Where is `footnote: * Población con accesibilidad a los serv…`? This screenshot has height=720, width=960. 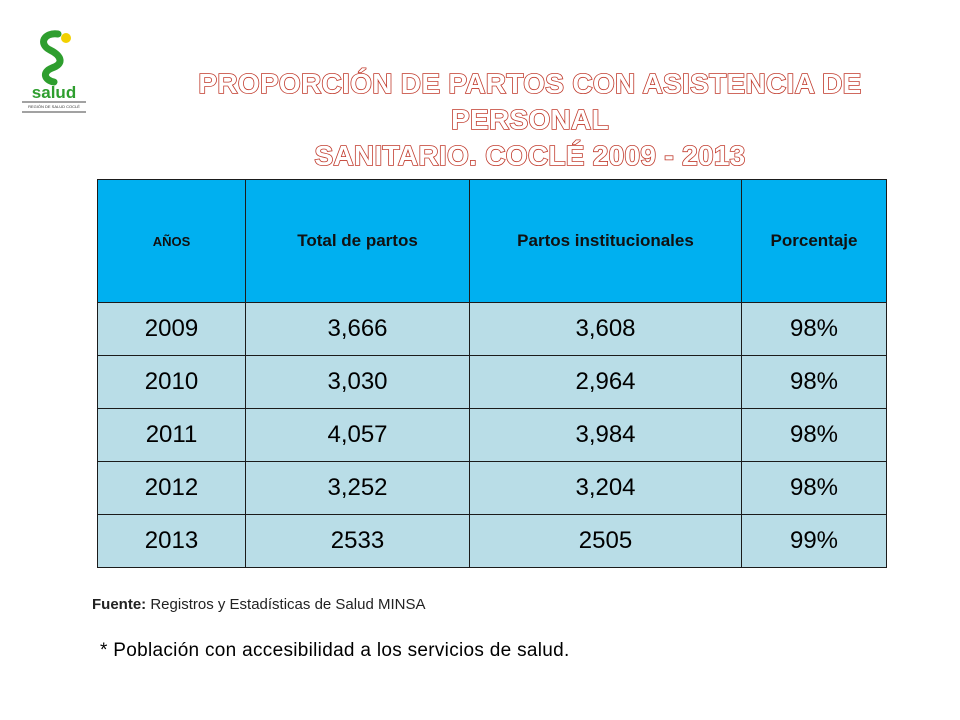 footnote: * Población con accesibilidad a los serv… is located at coordinates (335, 650).